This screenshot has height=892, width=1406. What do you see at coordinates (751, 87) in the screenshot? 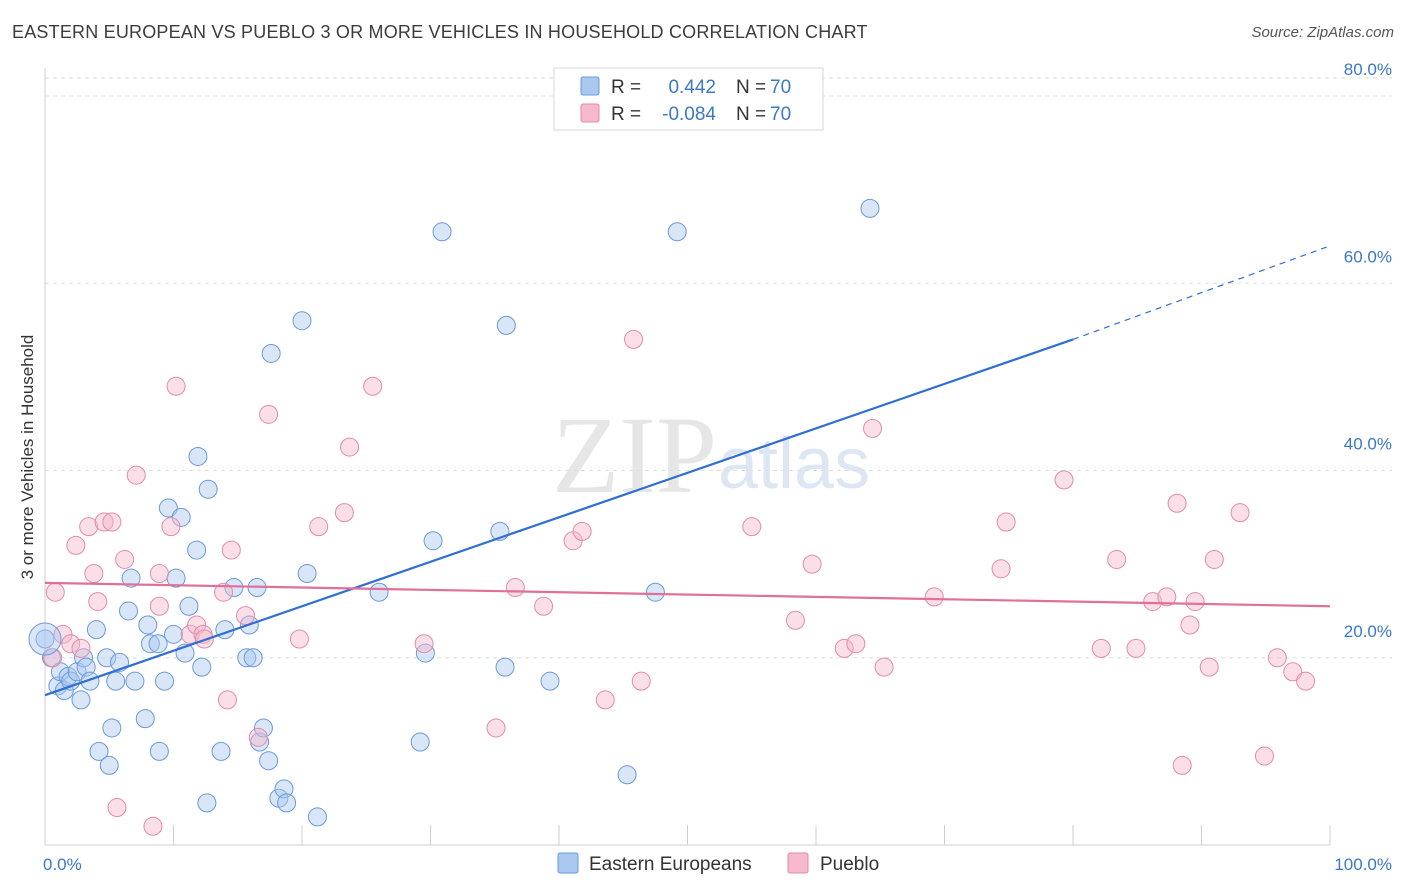
I see `legend-n-label-1: N =` at bounding box center [751, 87].